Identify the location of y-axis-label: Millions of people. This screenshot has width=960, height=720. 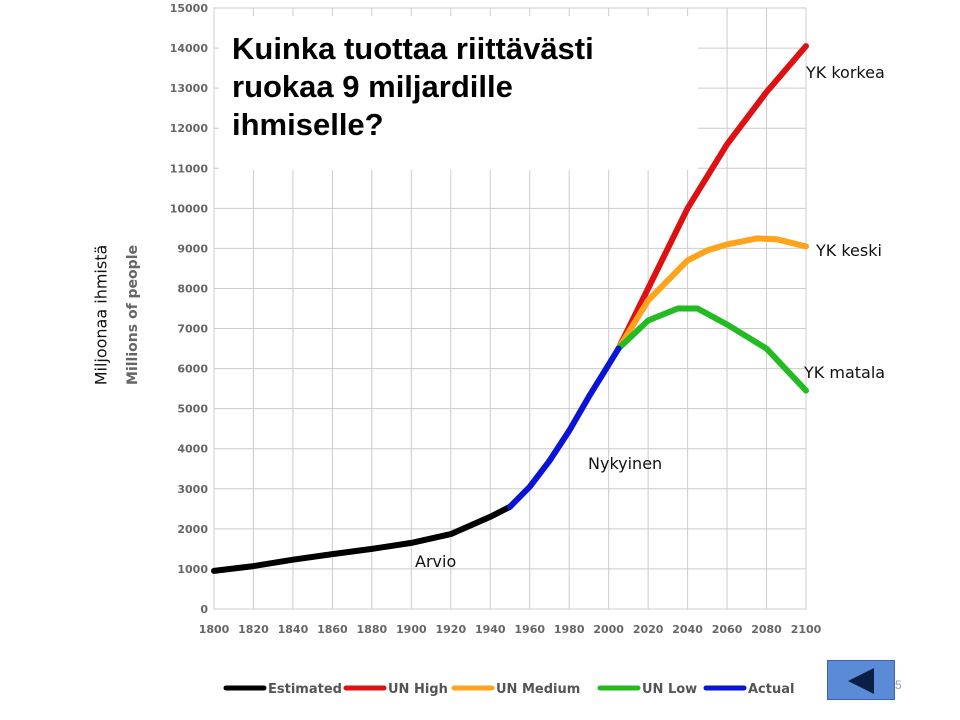
(133, 315).